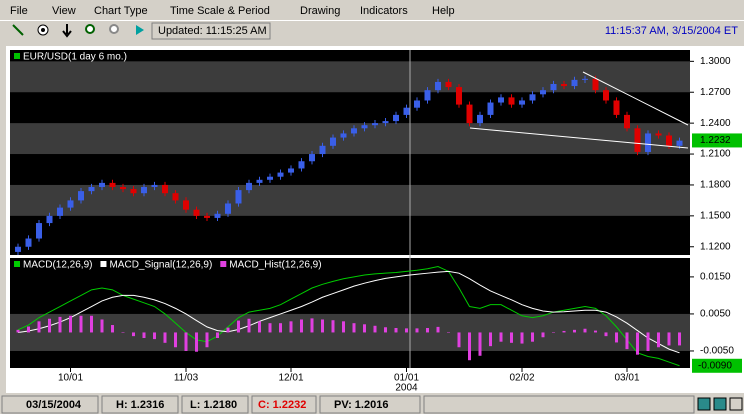  Describe the element at coordinates (320, 11) in the screenshot. I see `menu-item: Drawing` at that location.